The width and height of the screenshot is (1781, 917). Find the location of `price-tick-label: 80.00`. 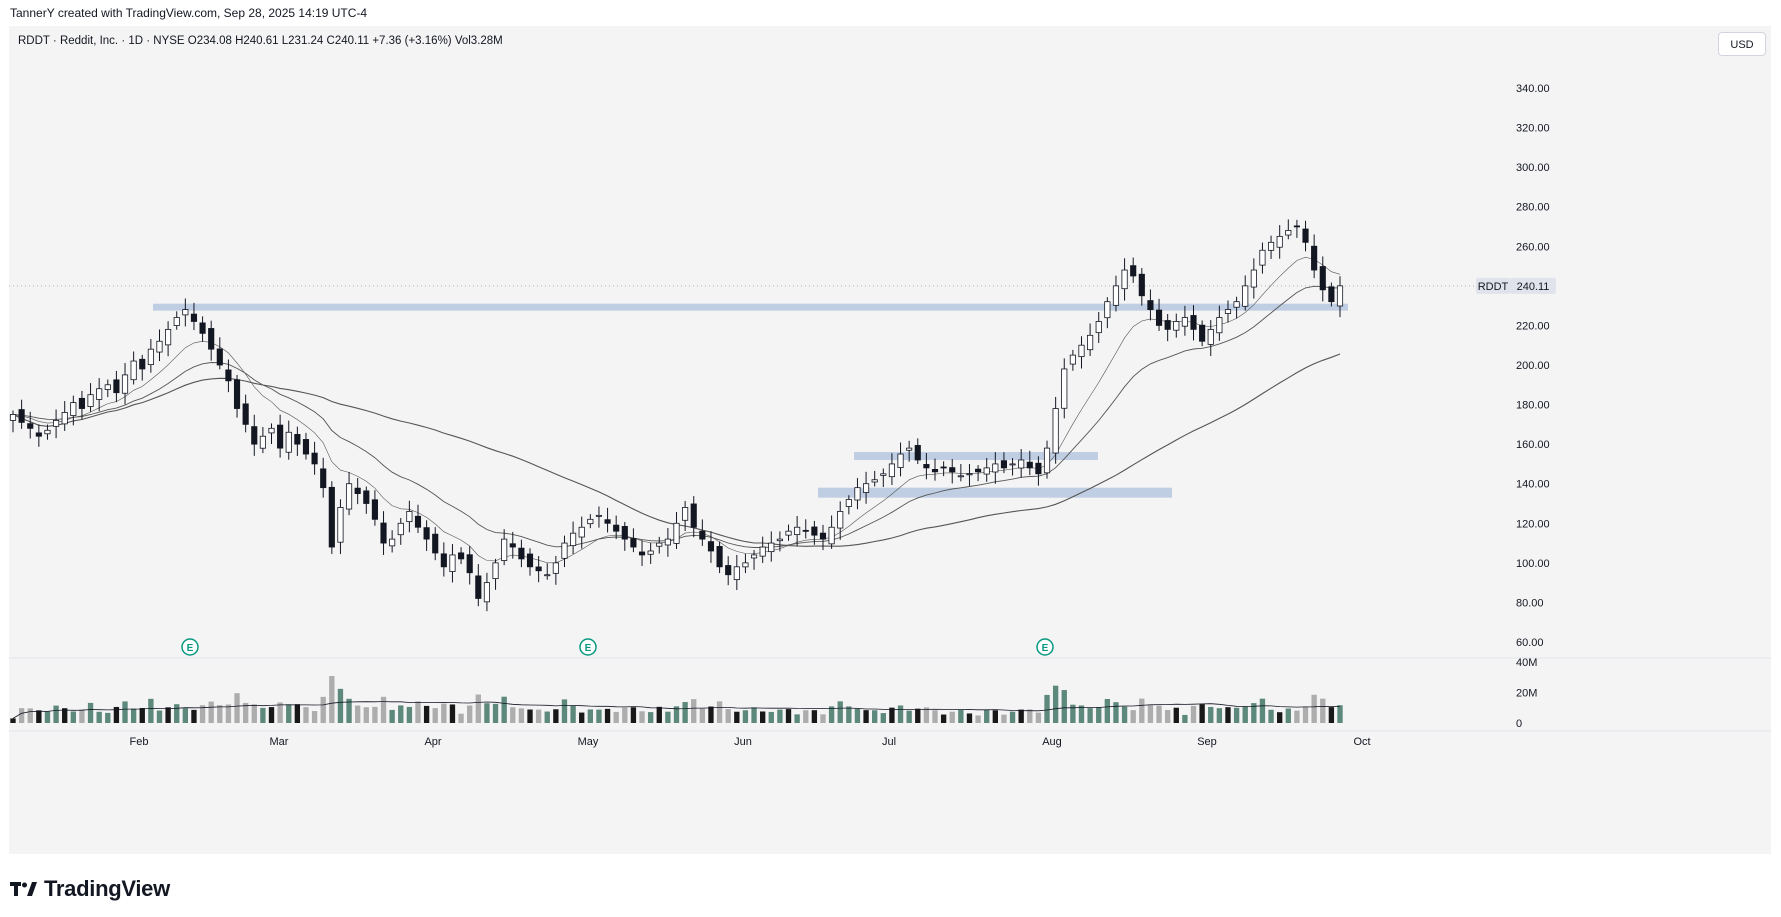

price-tick-label: 80.00 is located at coordinates (1530, 603).